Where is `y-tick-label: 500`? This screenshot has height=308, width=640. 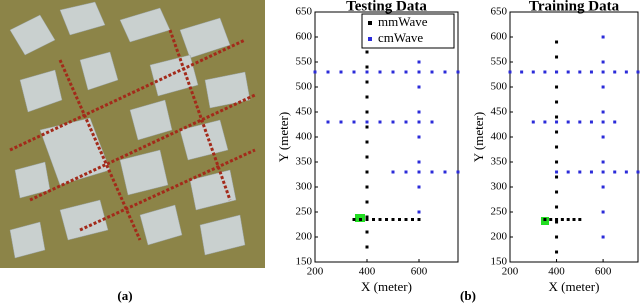 y-tick-label: 500 is located at coordinates (304, 87).